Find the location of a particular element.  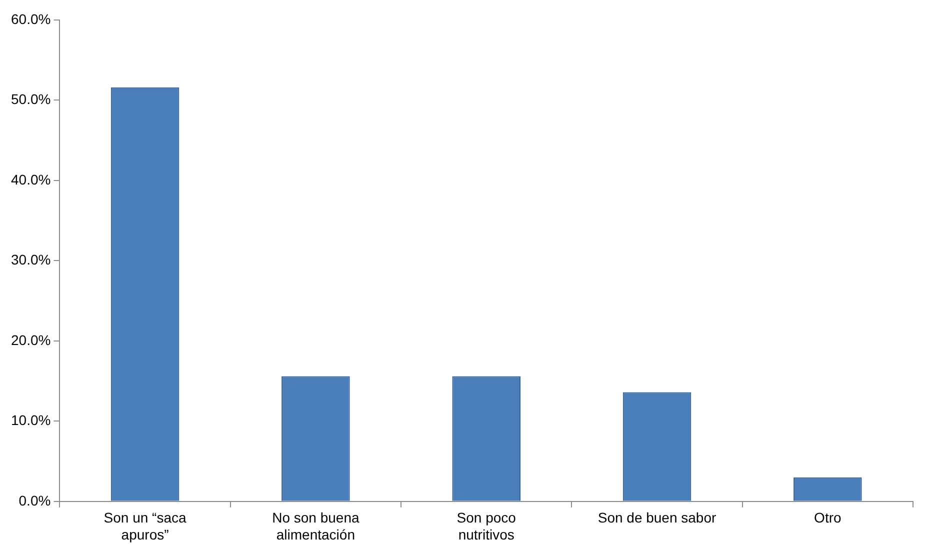

y-tick-label: 30.0% is located at coordinates (30, 260).